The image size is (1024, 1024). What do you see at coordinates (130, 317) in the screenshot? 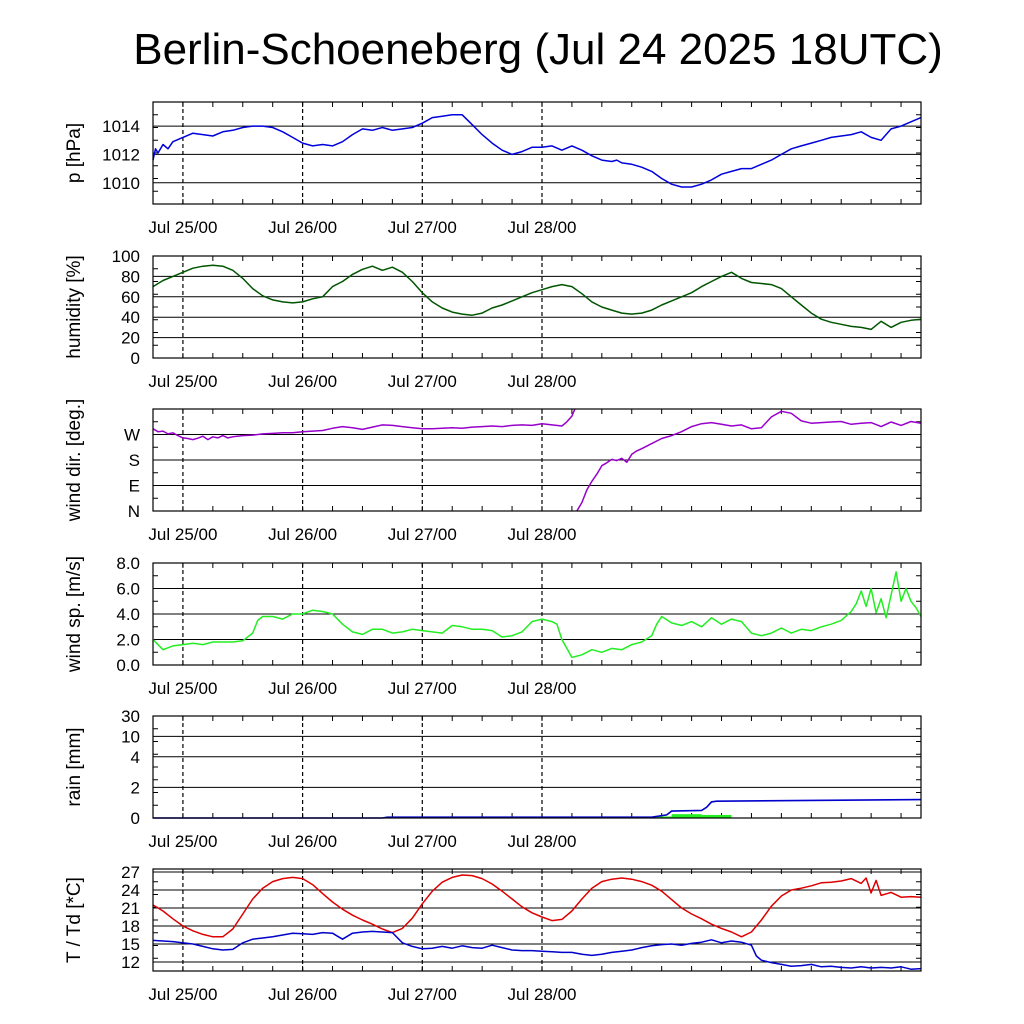
I see `y-tick-label: 40` at bounding box center [130, 317].